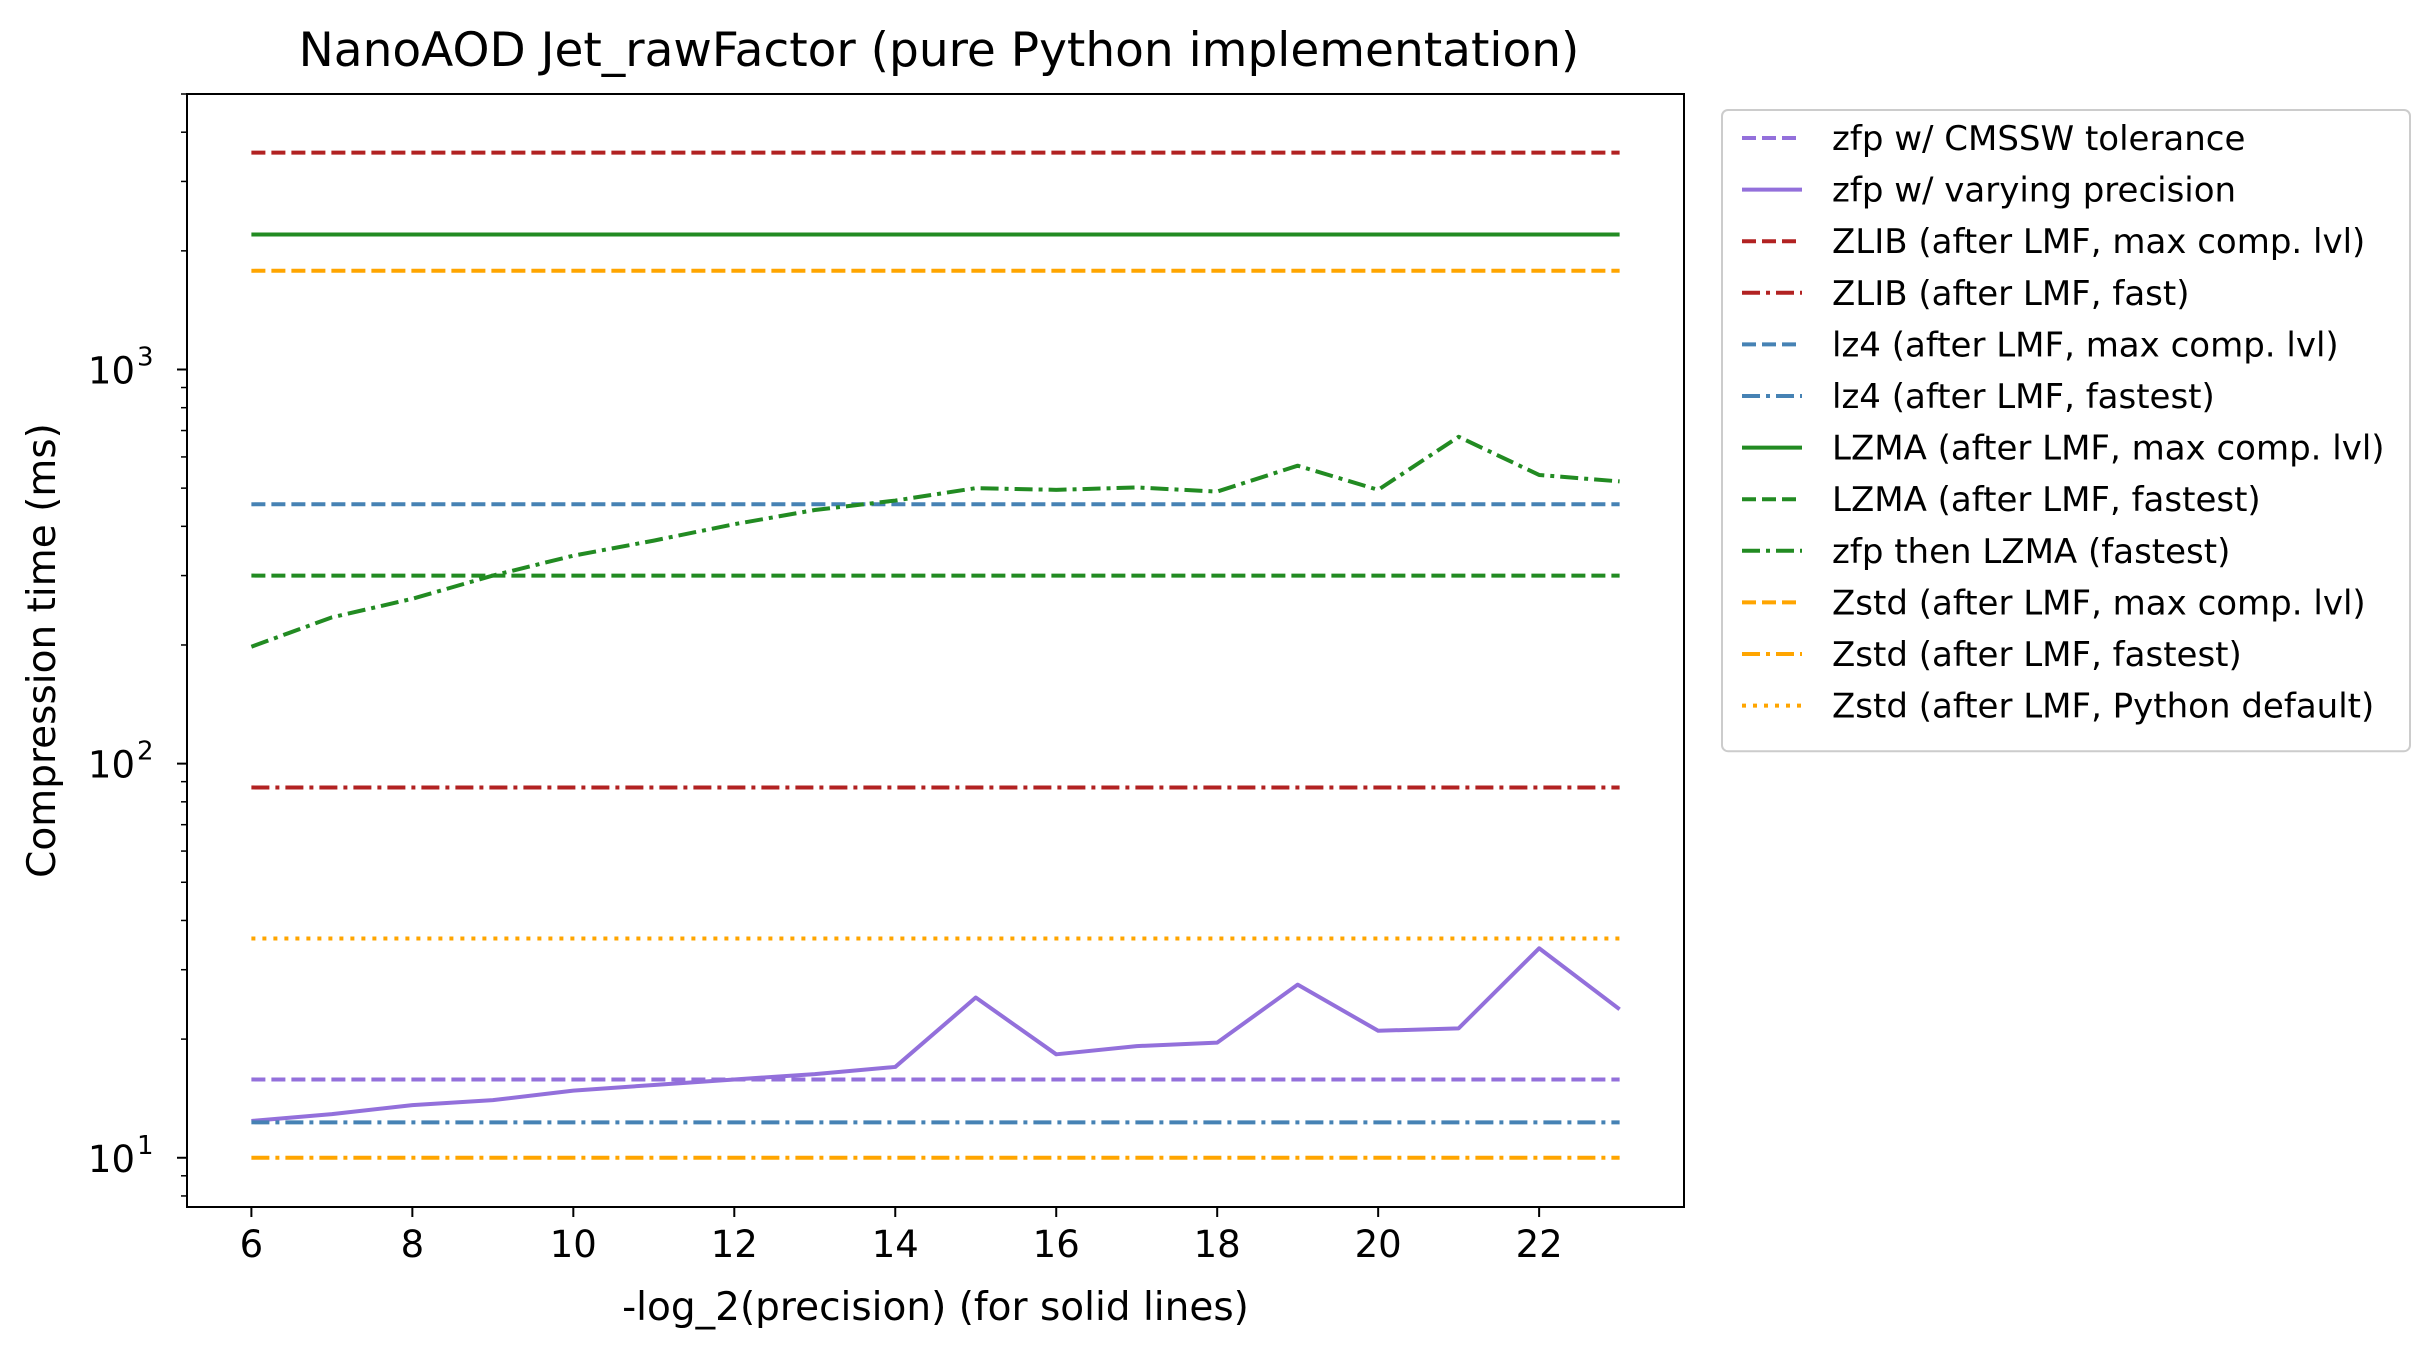 The image size is (2432, 1363). I want to click on legend-label: Zstd (after LMF, Python default), so click(2103, 707).